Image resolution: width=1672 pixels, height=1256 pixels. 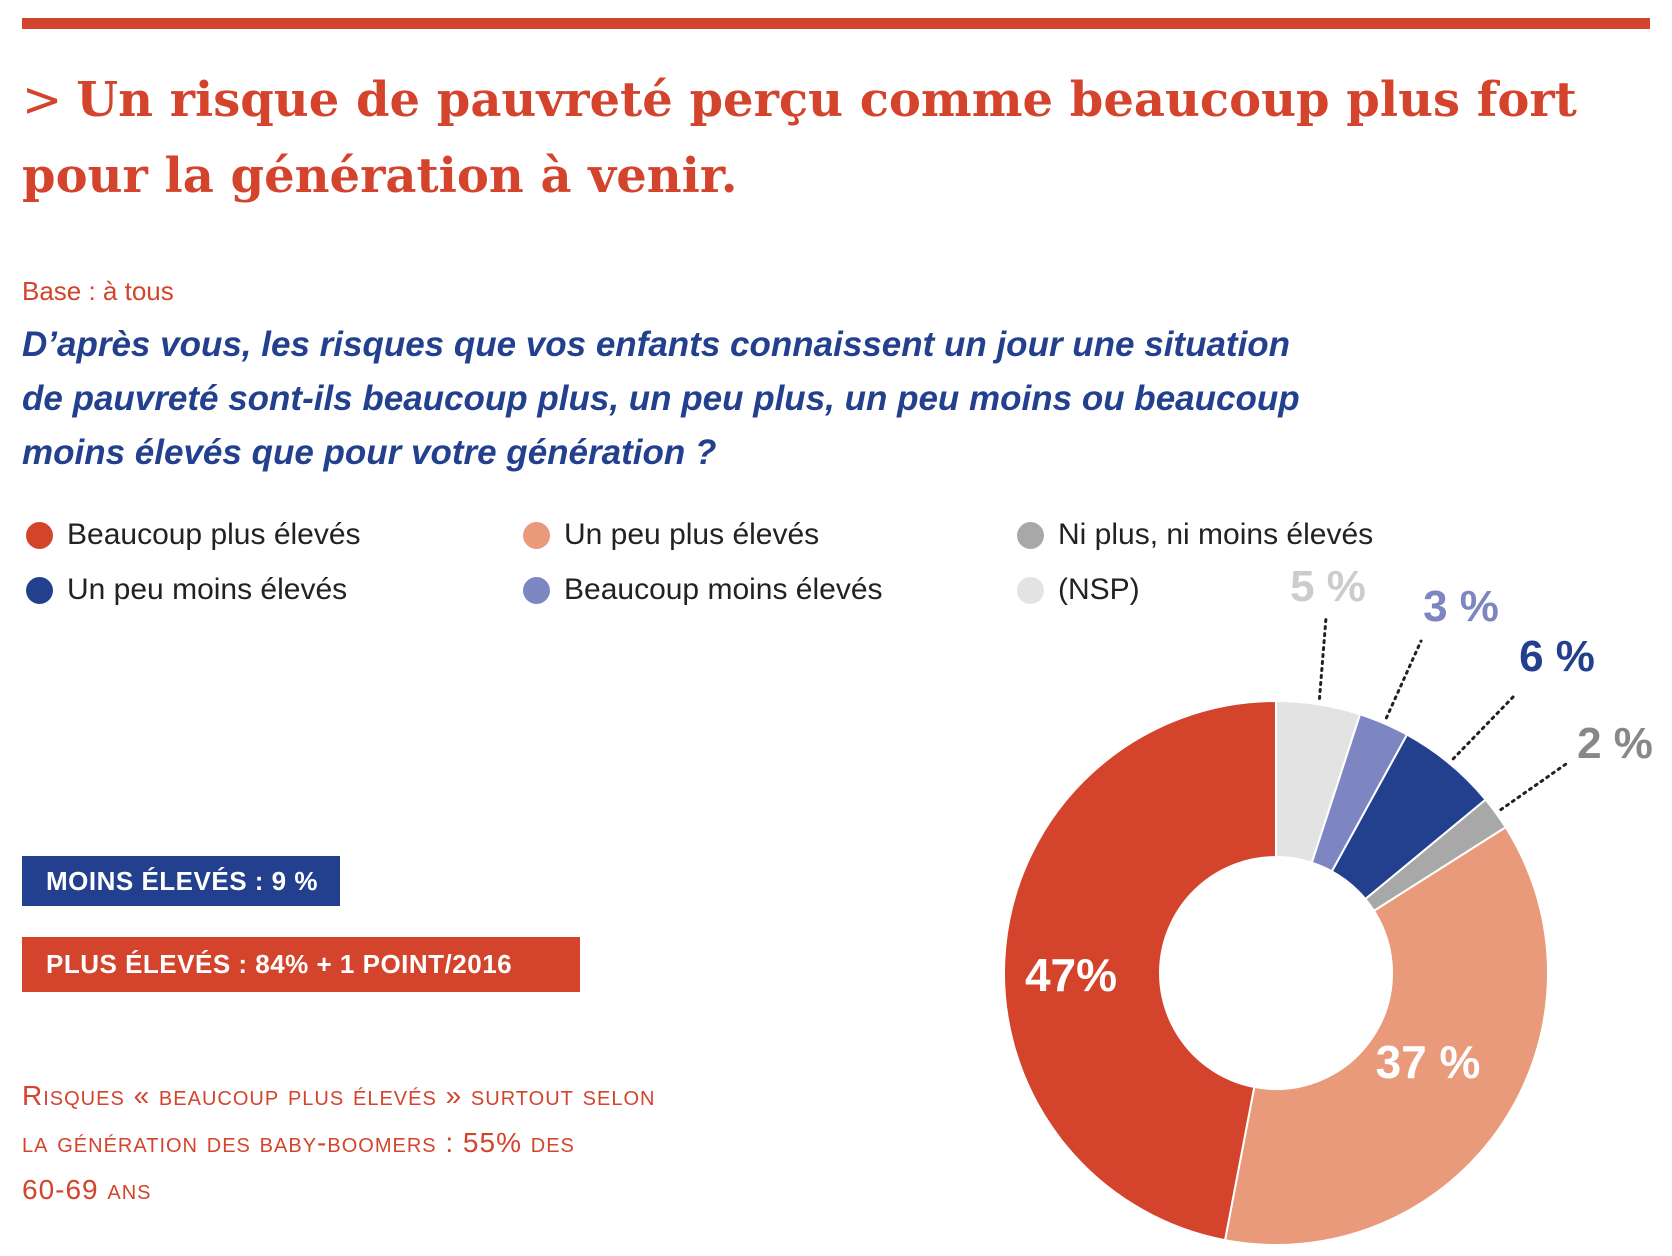 What do you see at coordinates (380, 176) in the screenshot?
I see `title-line-2: pour la génération à venir.` at bounding box center [380, 176].